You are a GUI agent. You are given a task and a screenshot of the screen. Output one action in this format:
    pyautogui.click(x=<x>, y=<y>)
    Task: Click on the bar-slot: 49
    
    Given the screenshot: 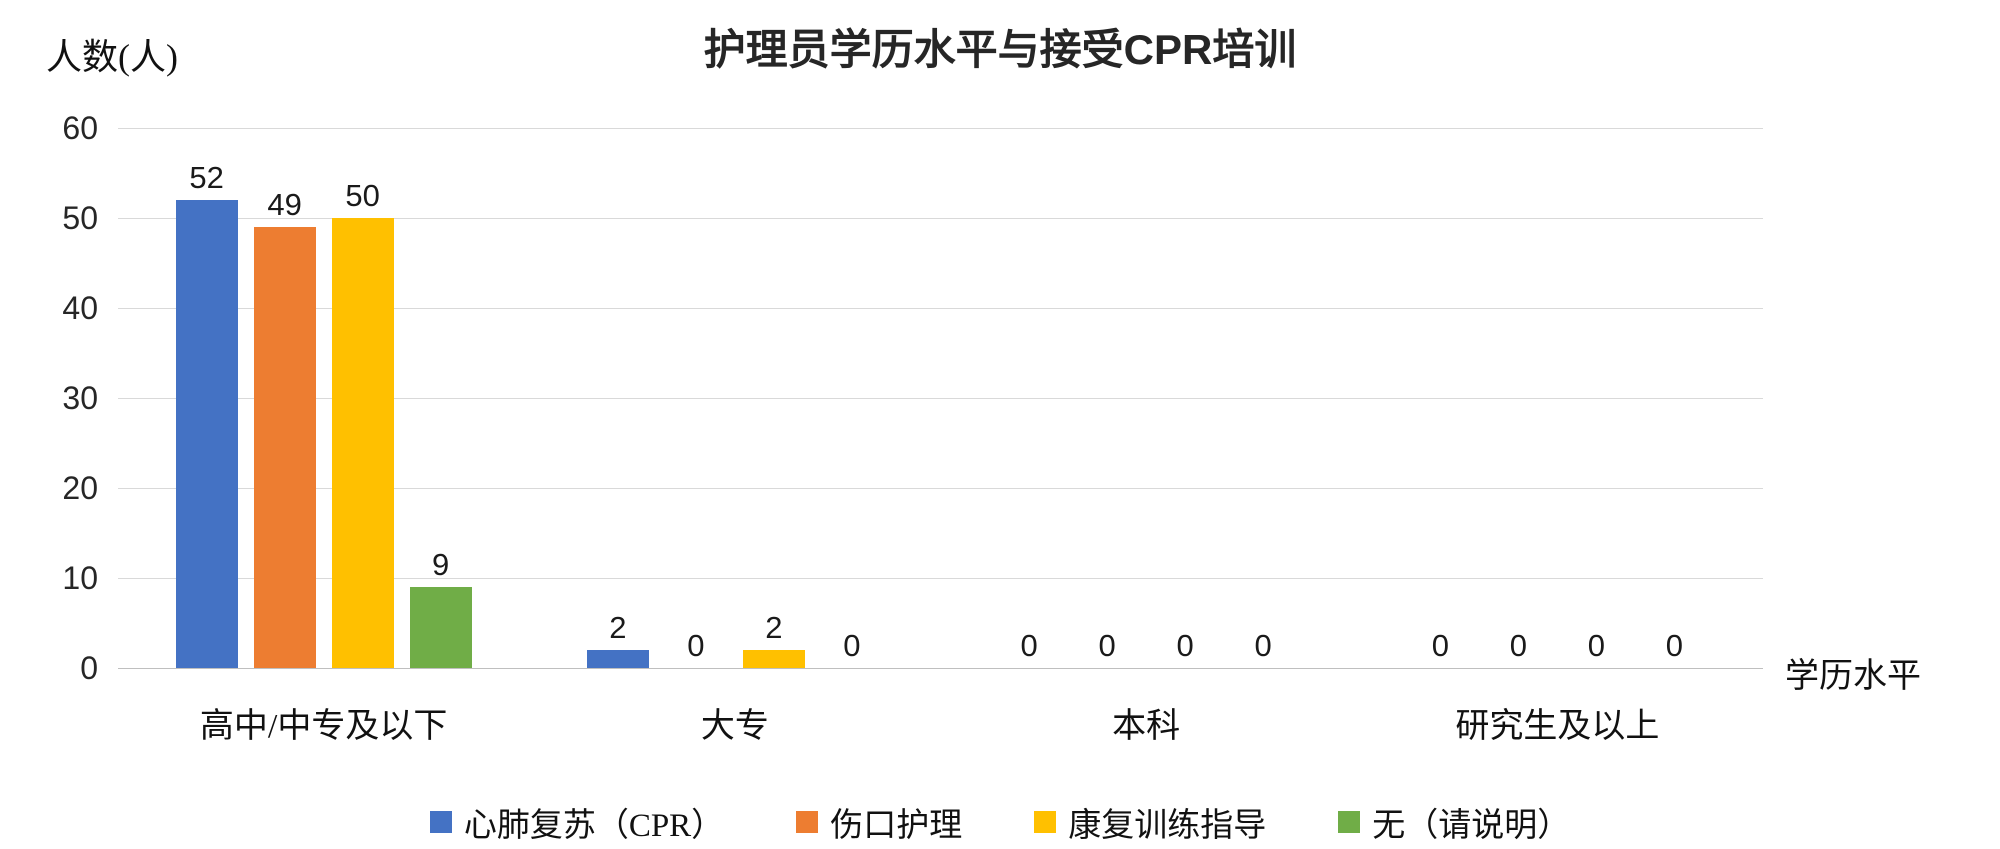 What is the action you would take?
    pyautogui.click(x=284, y=427)
    